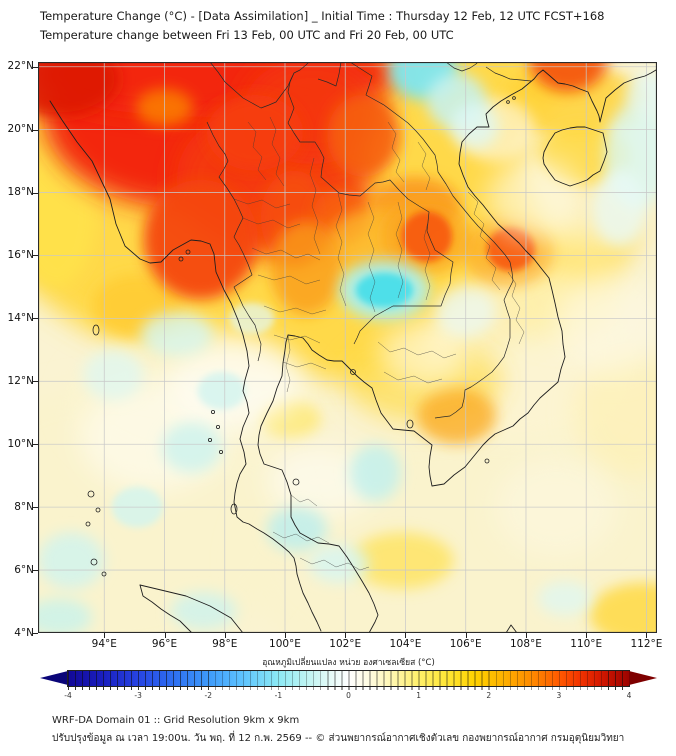 The image size is (676, 756). Describe the element at coordinates (465, 644) in the screenshot. I see `lon-axis-label: 106°E` at that location.